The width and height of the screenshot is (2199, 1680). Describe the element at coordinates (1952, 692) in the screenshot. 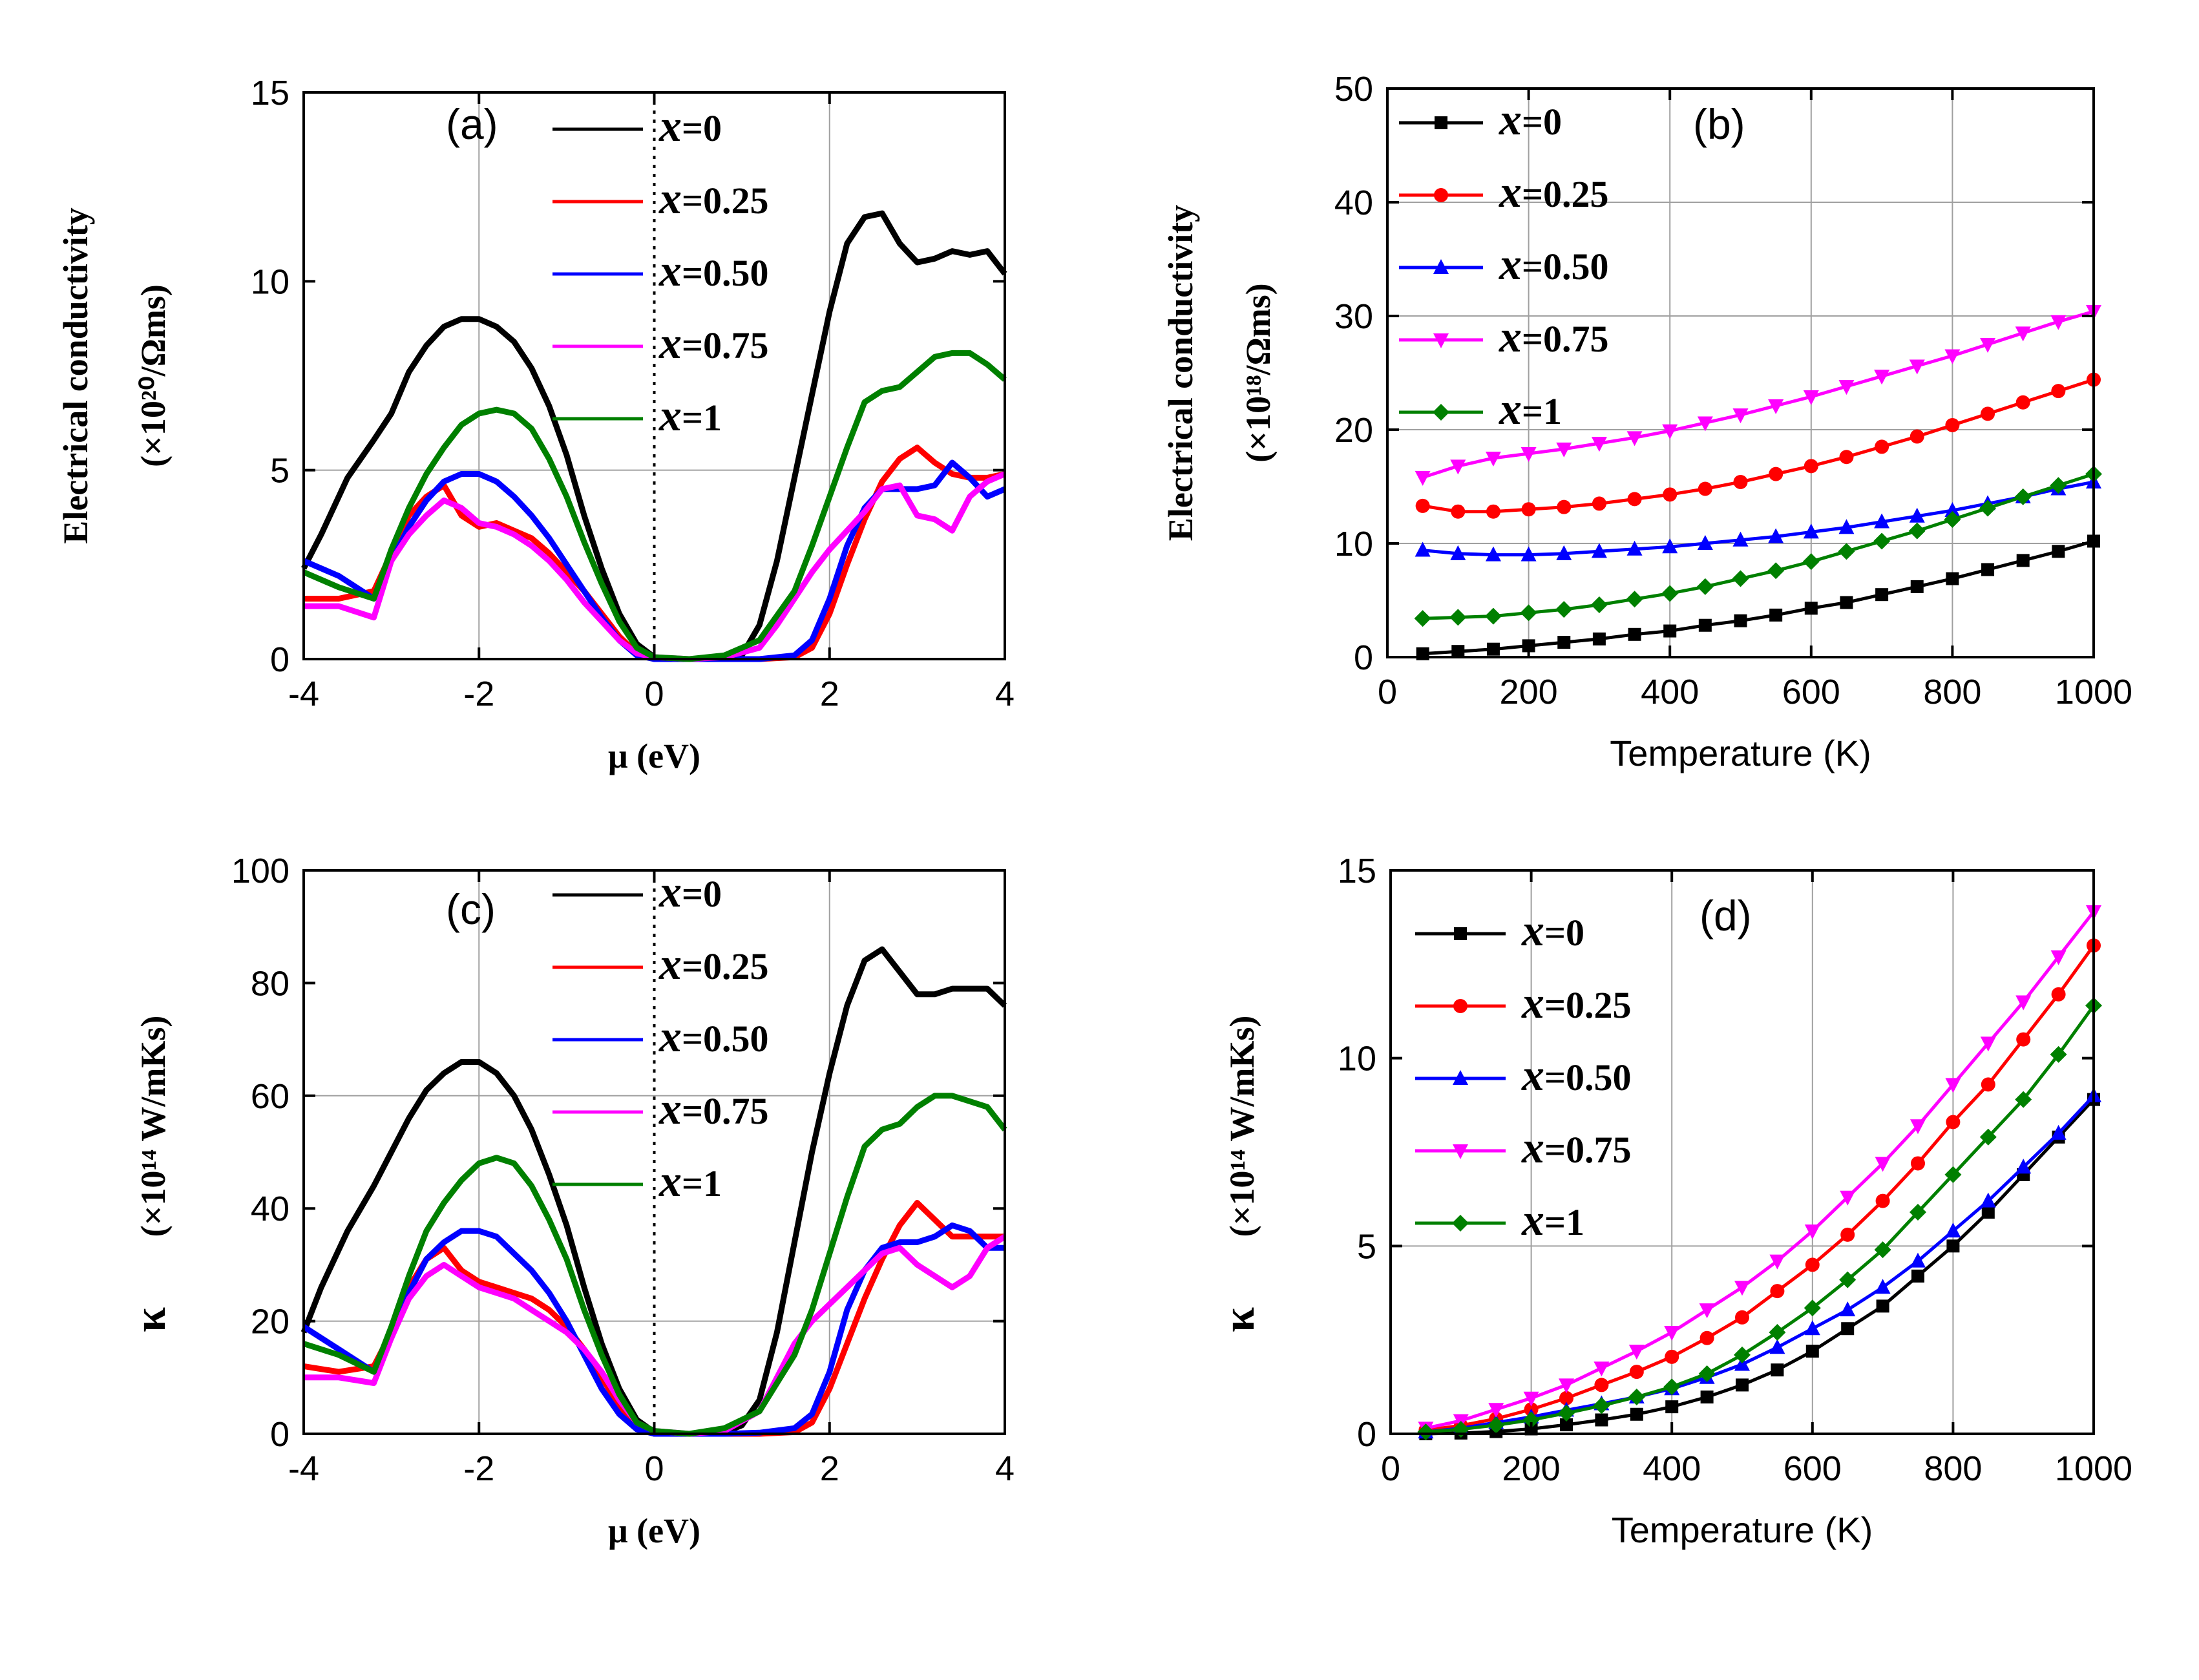

I see `panel-b-x-tick-label: 800` at that location.